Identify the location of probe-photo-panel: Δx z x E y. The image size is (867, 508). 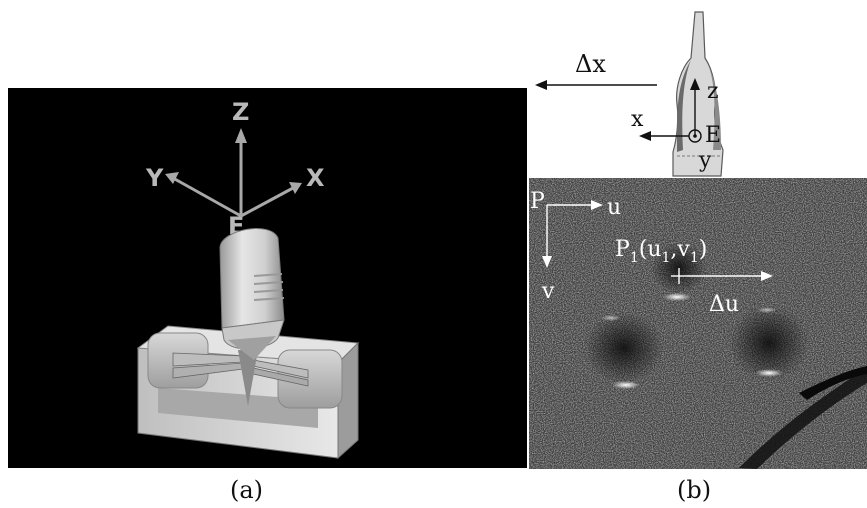
(697, 89).